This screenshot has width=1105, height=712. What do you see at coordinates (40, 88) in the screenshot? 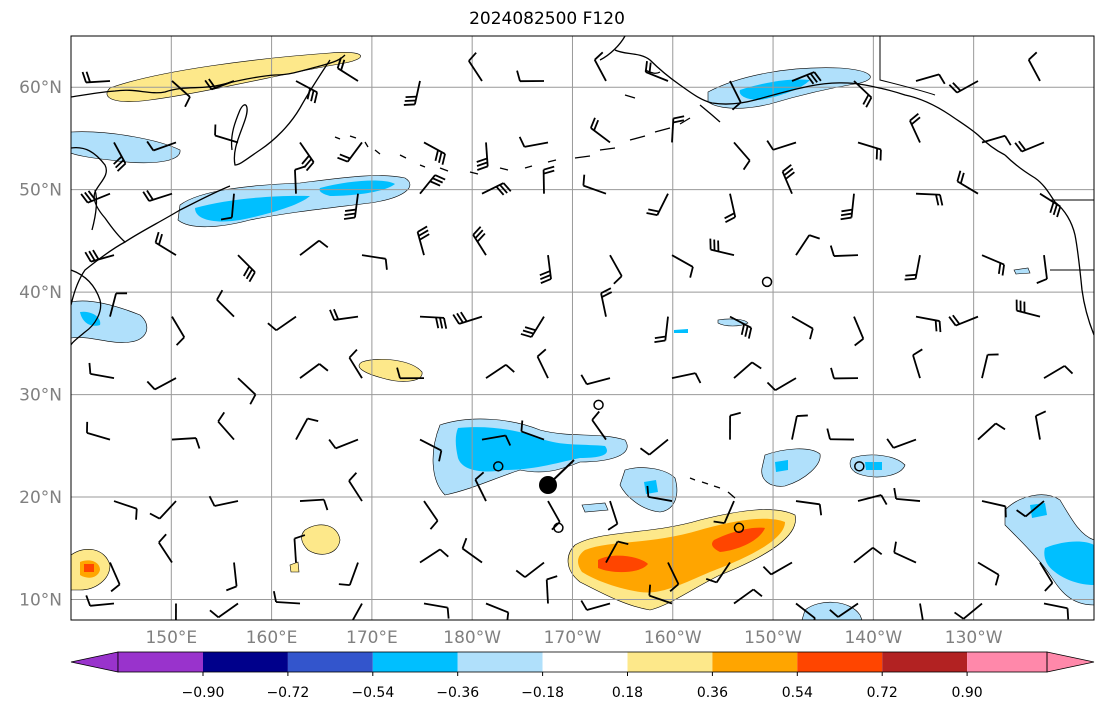
I see `lat-label: 60°N` at bounding box center [40, 88].